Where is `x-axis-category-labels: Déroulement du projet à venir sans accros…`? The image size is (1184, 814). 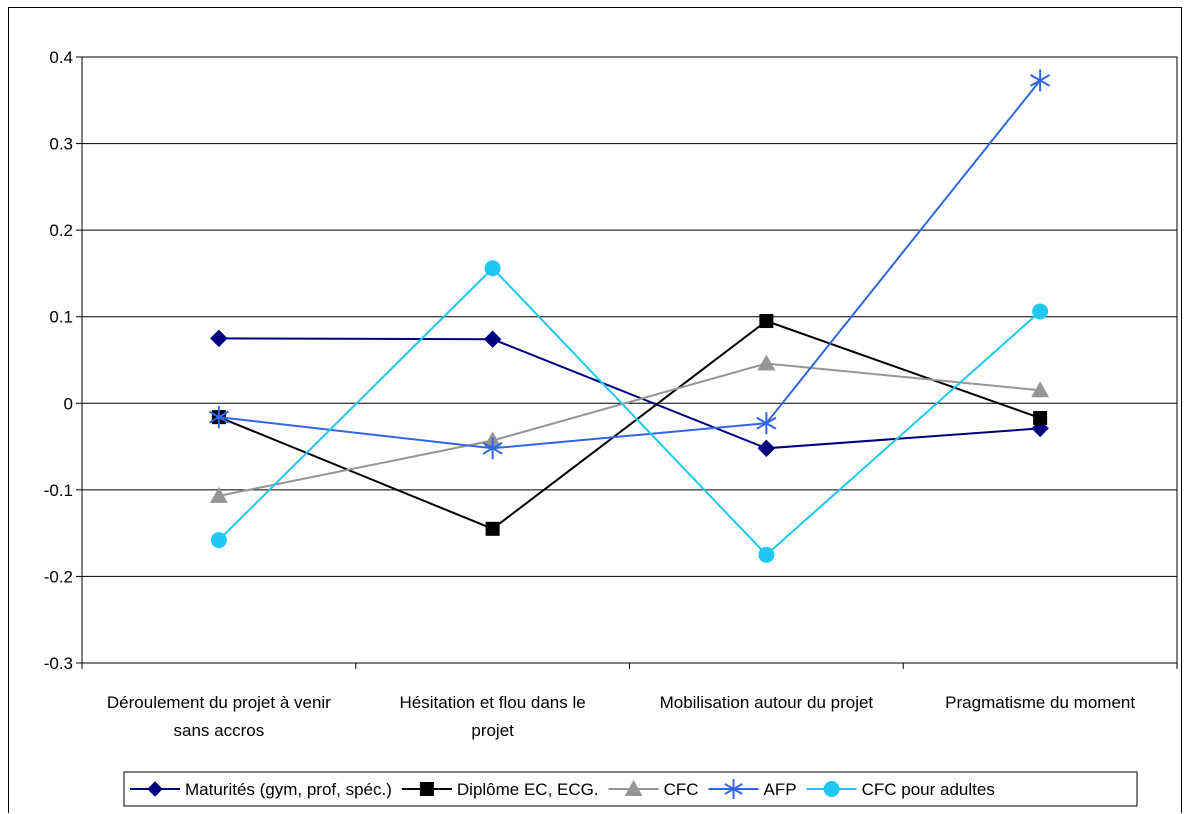 x-axis-category-labels: Déroulement du projet à venir sans accros… is located at coordinates (621, 716).